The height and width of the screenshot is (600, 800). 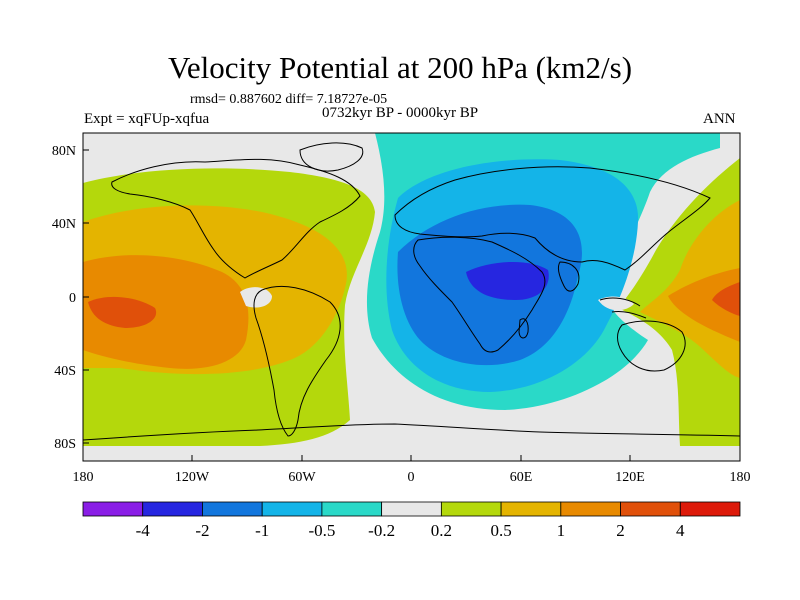 What do you see at coordinates (192, 477) in the screenshot?
I see `lon-label: 120W` at bounding box center [192, 477].